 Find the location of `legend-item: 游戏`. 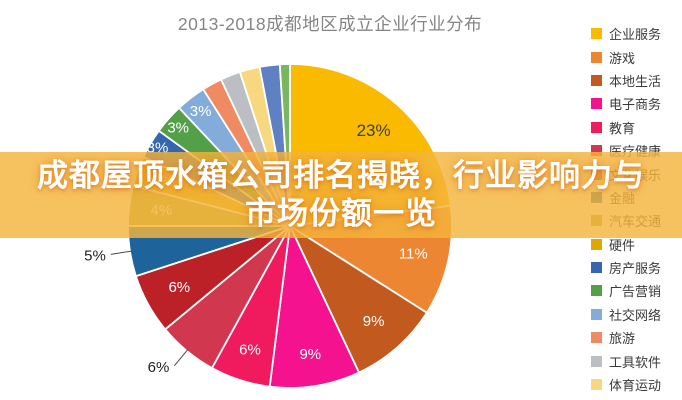

legend-item: 游戏 is located at coordinates (626, 56).